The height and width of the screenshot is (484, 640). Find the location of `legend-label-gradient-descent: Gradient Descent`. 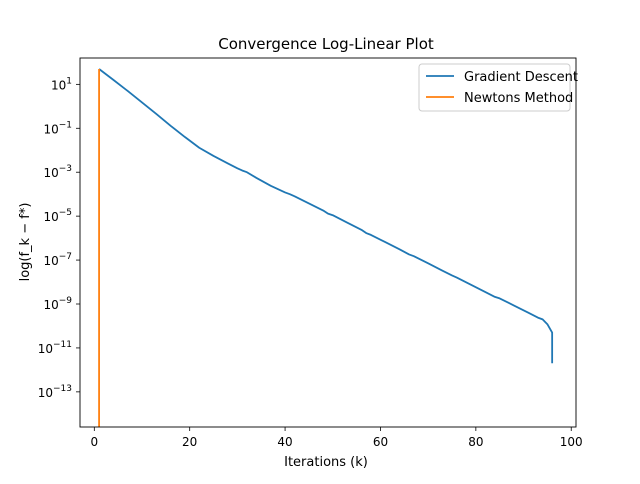

legend-label-gradient-descent: Gradient Descent is located at coordinates (521, 77).